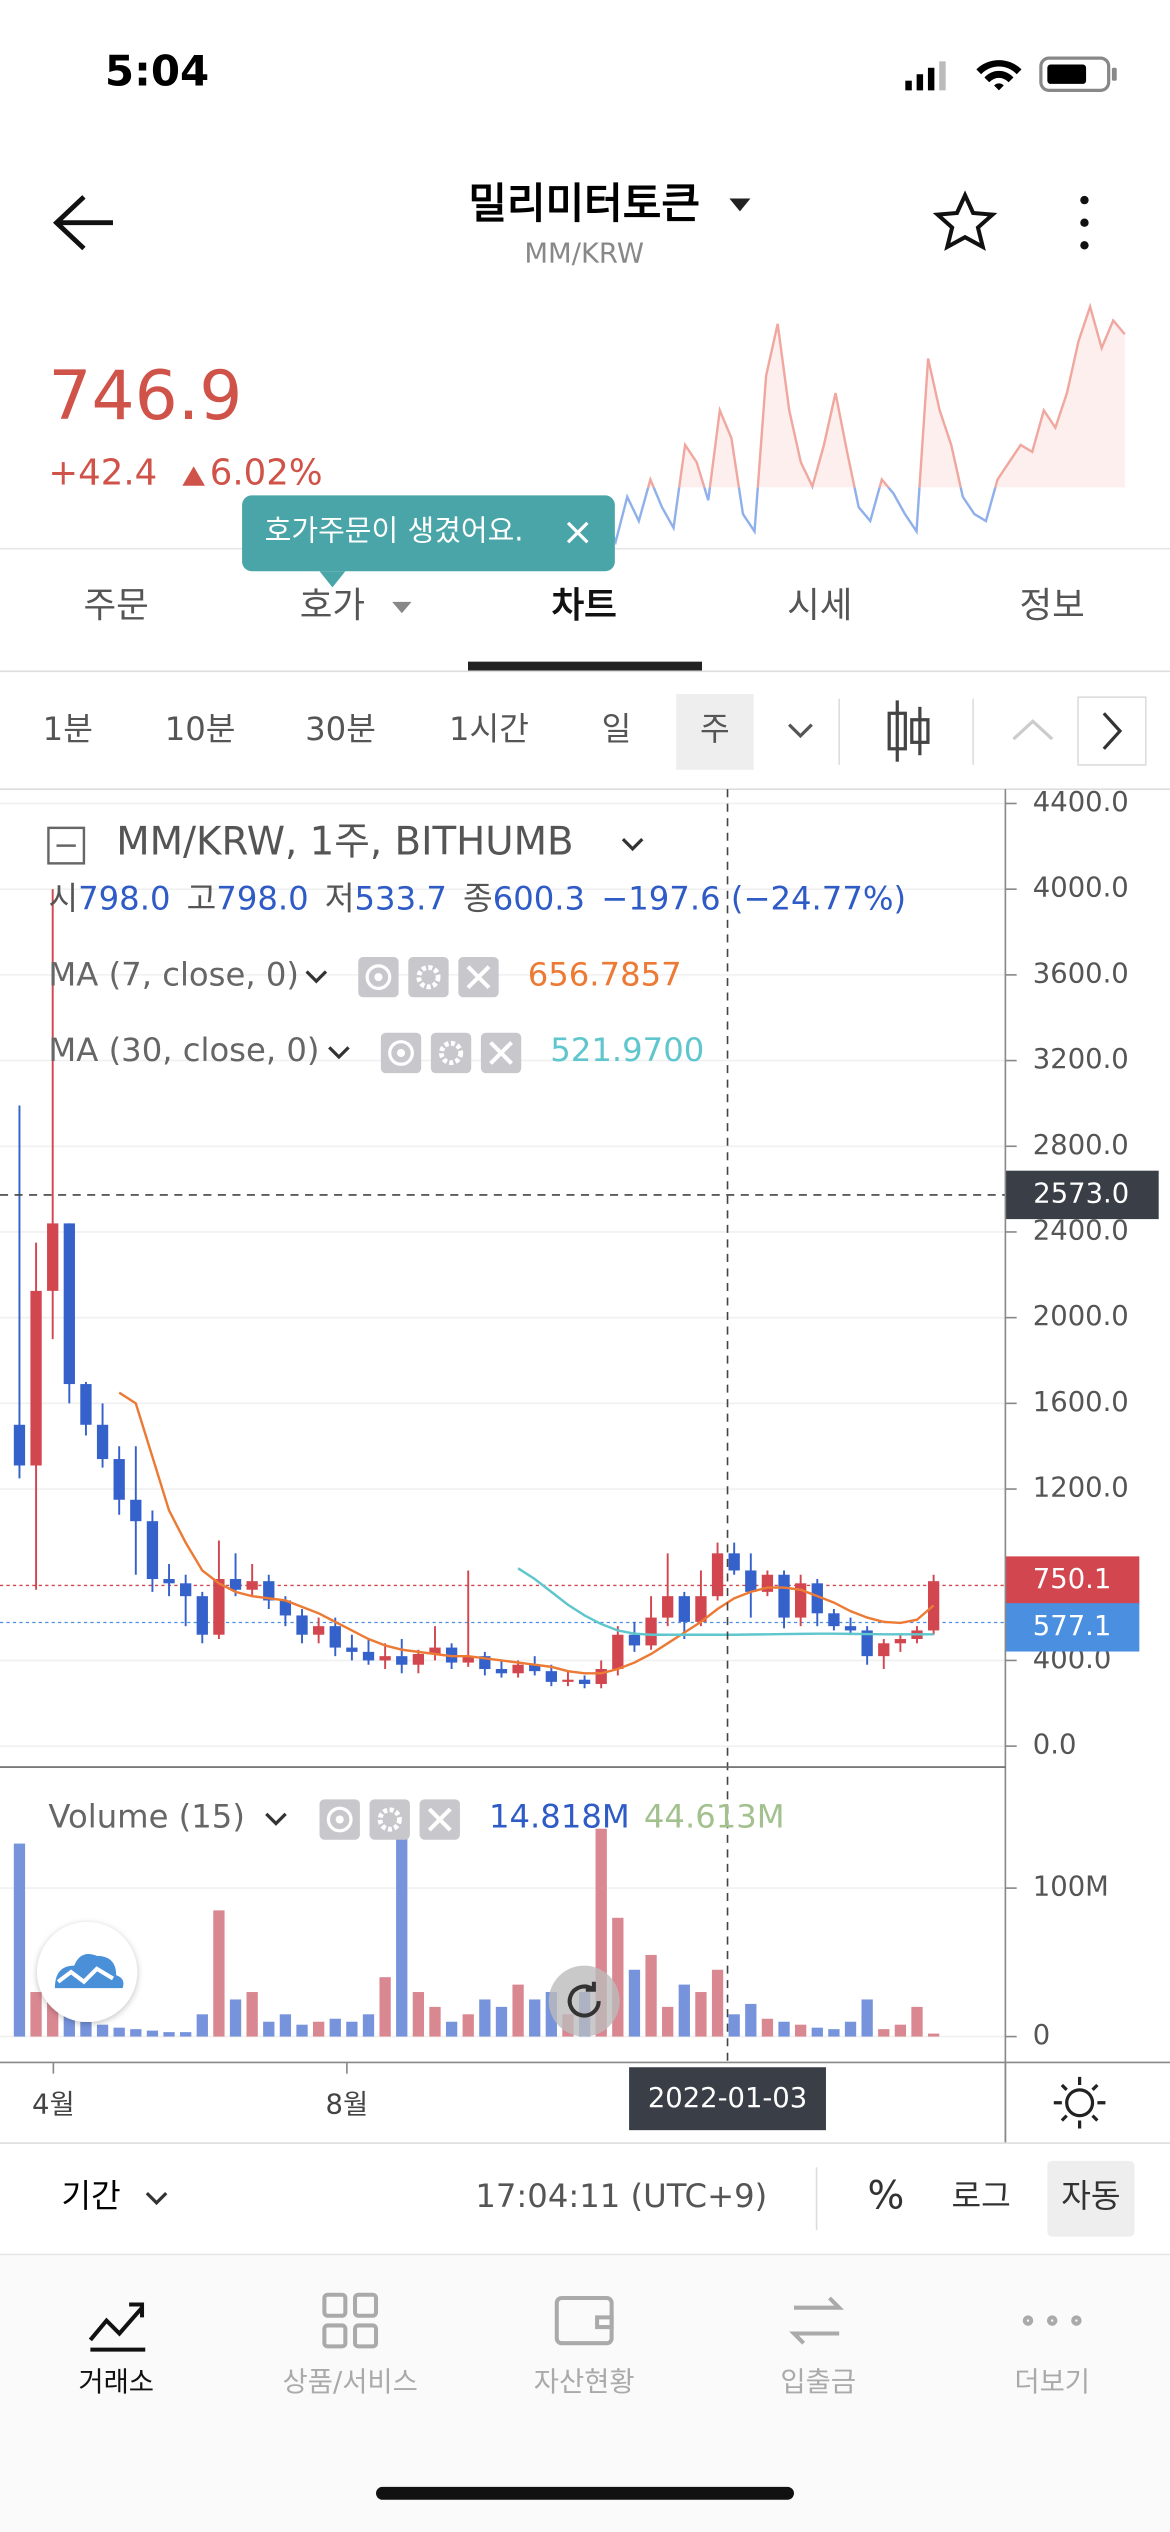 Image resolution: width=1170 pixels, height=2532 pixels. I want to click on collapse-button, so click(66, 845).